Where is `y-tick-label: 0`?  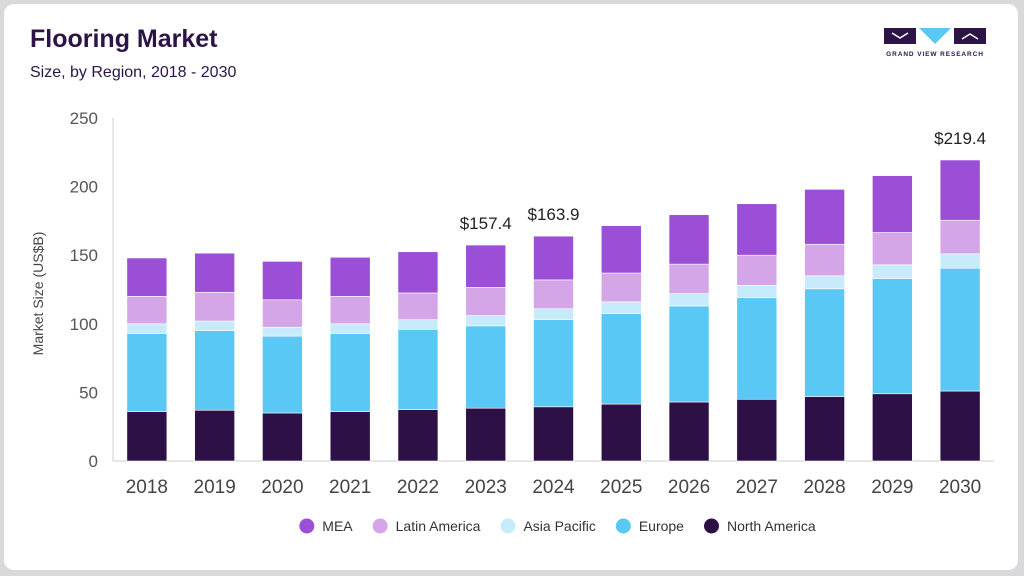
y-tick-label: 0 is located at coordinates (93, 461).